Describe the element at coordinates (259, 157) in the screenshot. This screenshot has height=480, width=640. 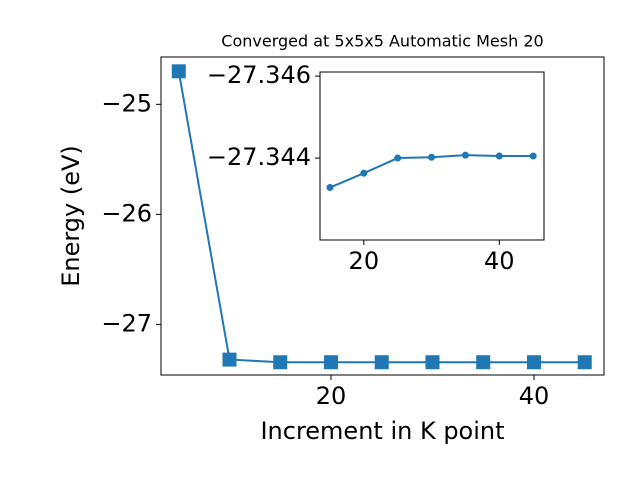
I see `y-tick-label: −27.344` at that location.